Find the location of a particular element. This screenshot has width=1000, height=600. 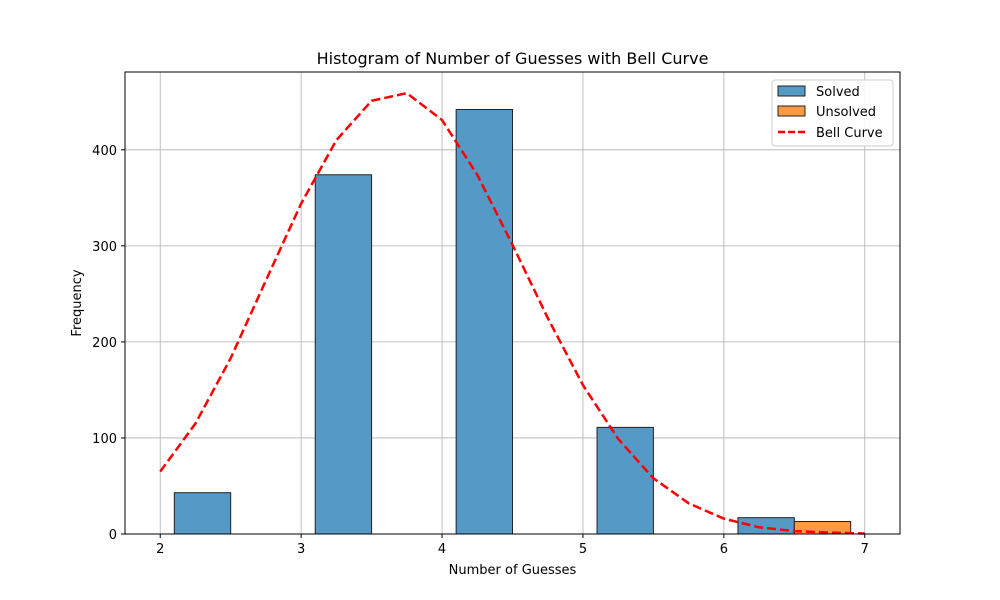

legend-swatch-unsolved is located at coordinates (791, 111).